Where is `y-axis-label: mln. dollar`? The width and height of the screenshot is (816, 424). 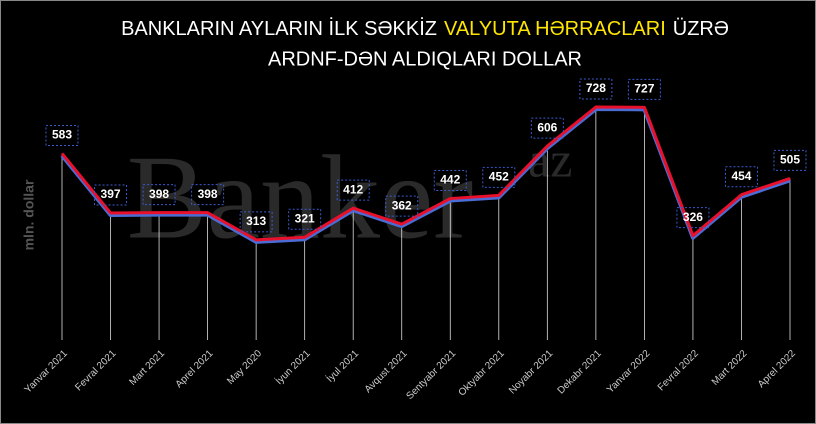
y-axis-label: mln. dollar is located at coordinates (29, 214).